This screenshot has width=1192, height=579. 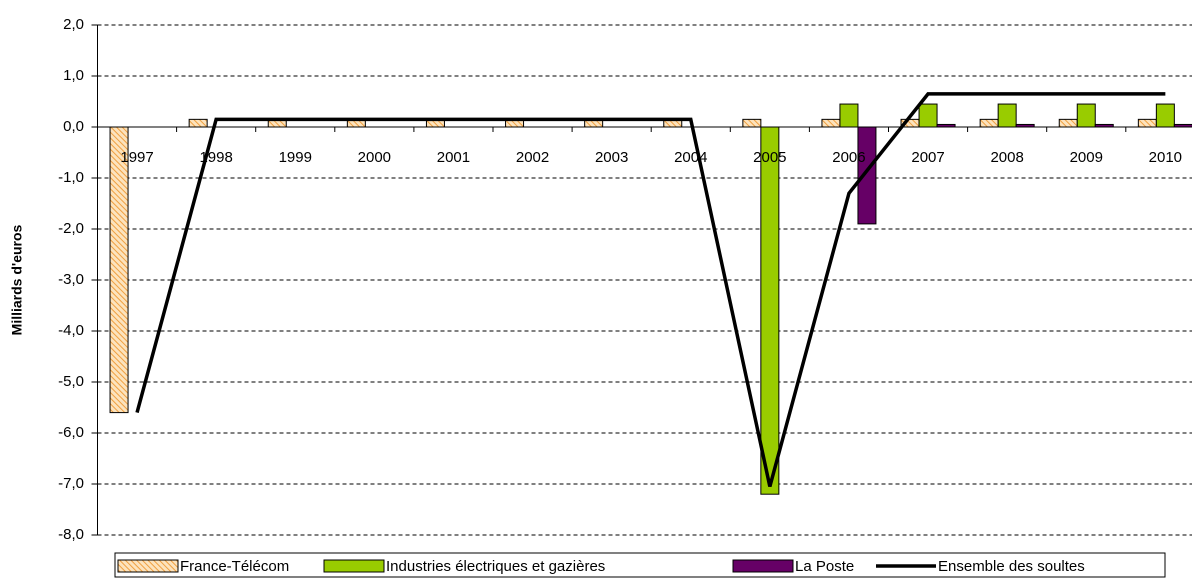 What do you see at coordinates (1165, 157) in the screenshot?
I see `x-tick-label: 2010` at bounding box center [1165, 157].